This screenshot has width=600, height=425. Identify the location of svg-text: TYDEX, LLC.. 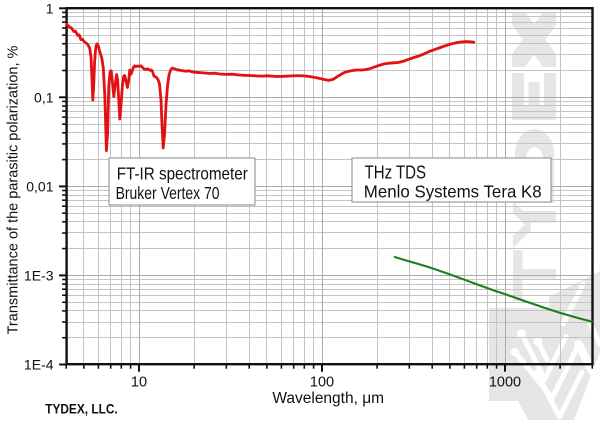
(81, 409).